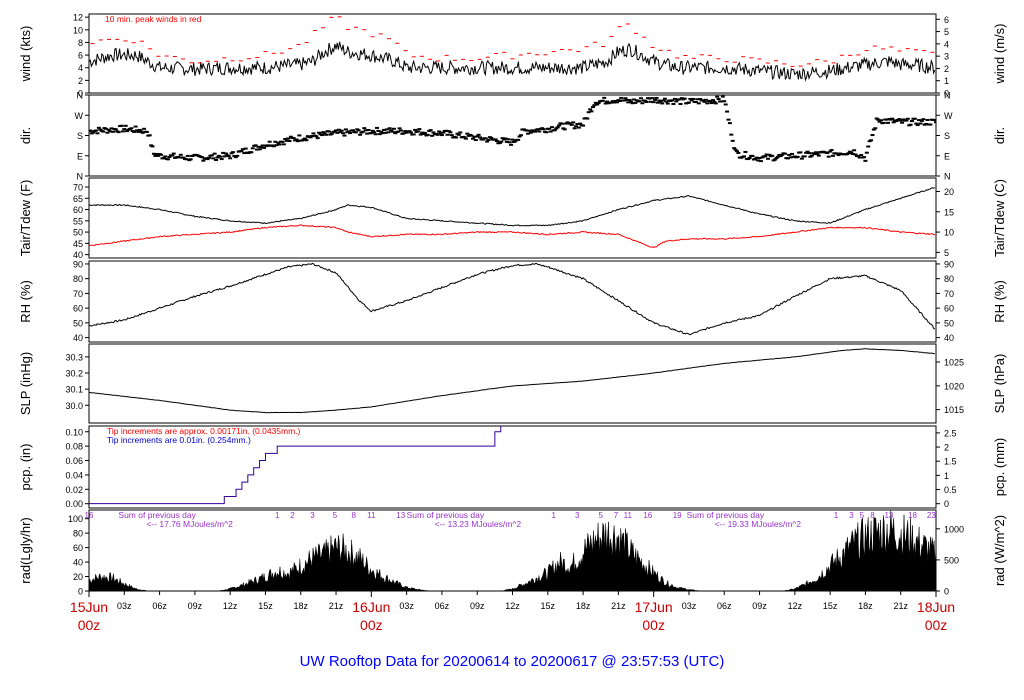 This screenshot has width=1024, height=700. I want to click on pcp-ytick-right-label: 2.5, so click(950, 433).